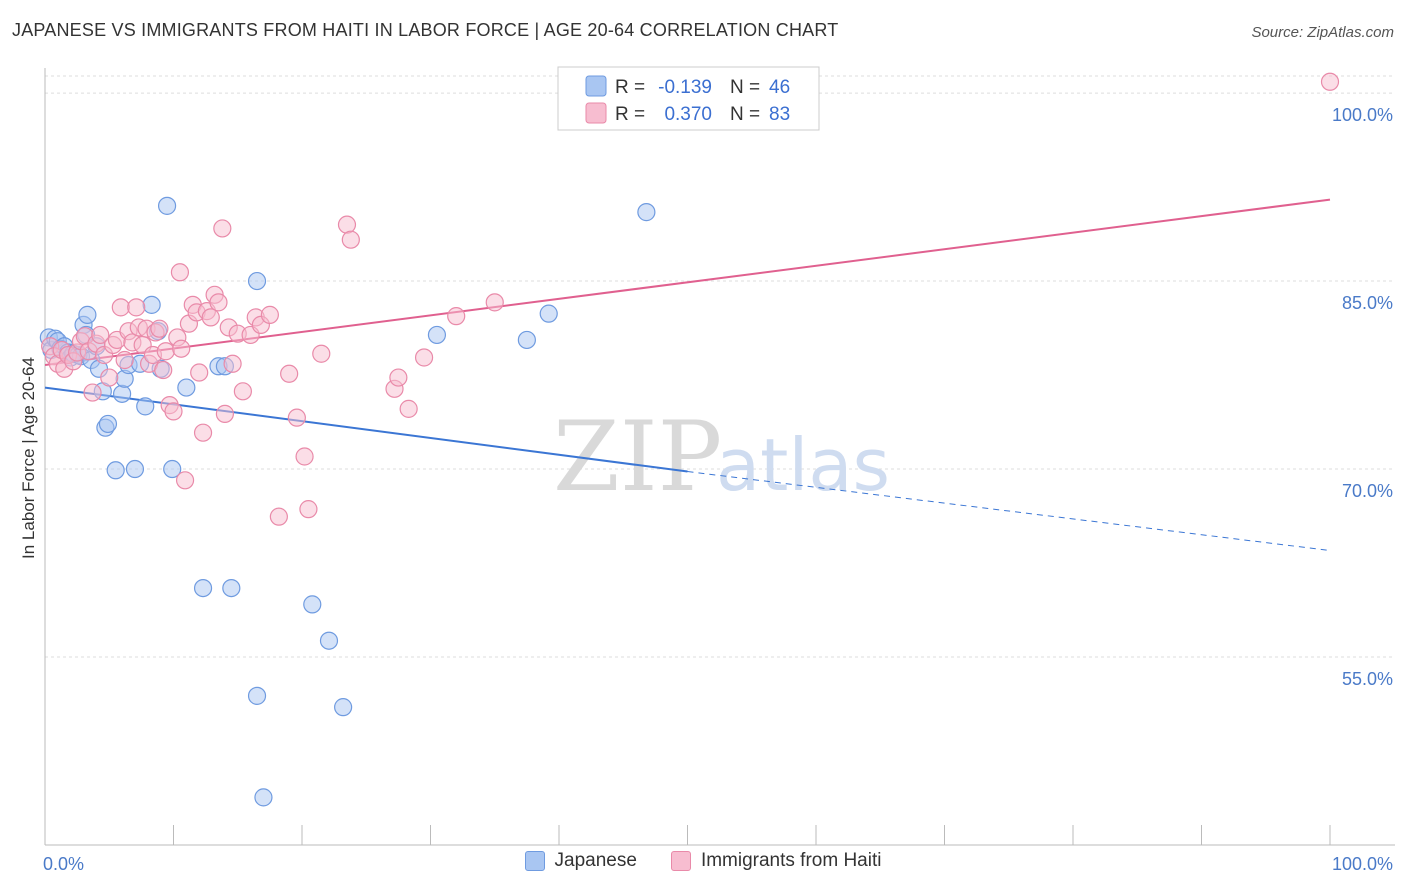  I want to click on y-tick-label-0: 55.0%, so click(1367, 679).